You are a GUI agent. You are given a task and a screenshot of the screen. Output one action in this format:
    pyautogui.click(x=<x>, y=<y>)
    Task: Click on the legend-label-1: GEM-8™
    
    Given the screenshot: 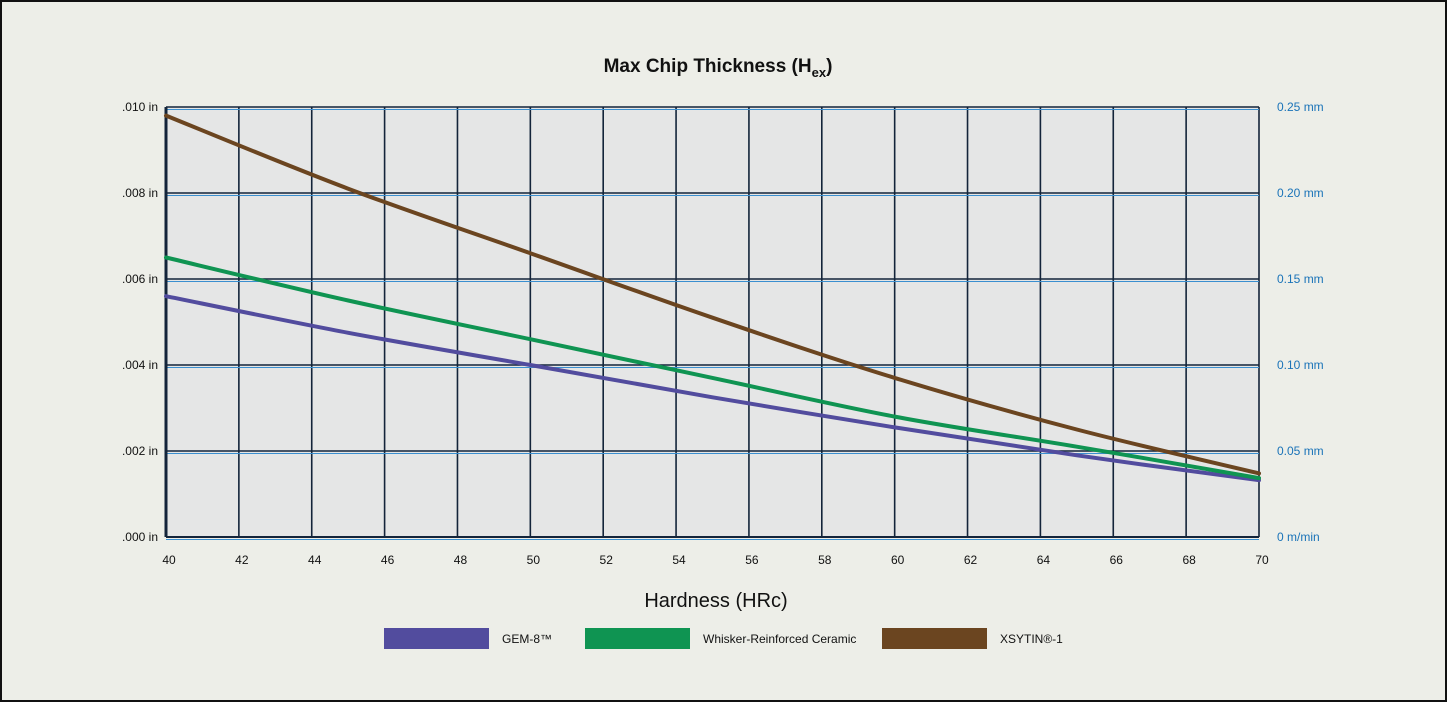 What is the action you would take?
    pyautogui.click(x=527, y=639)
    